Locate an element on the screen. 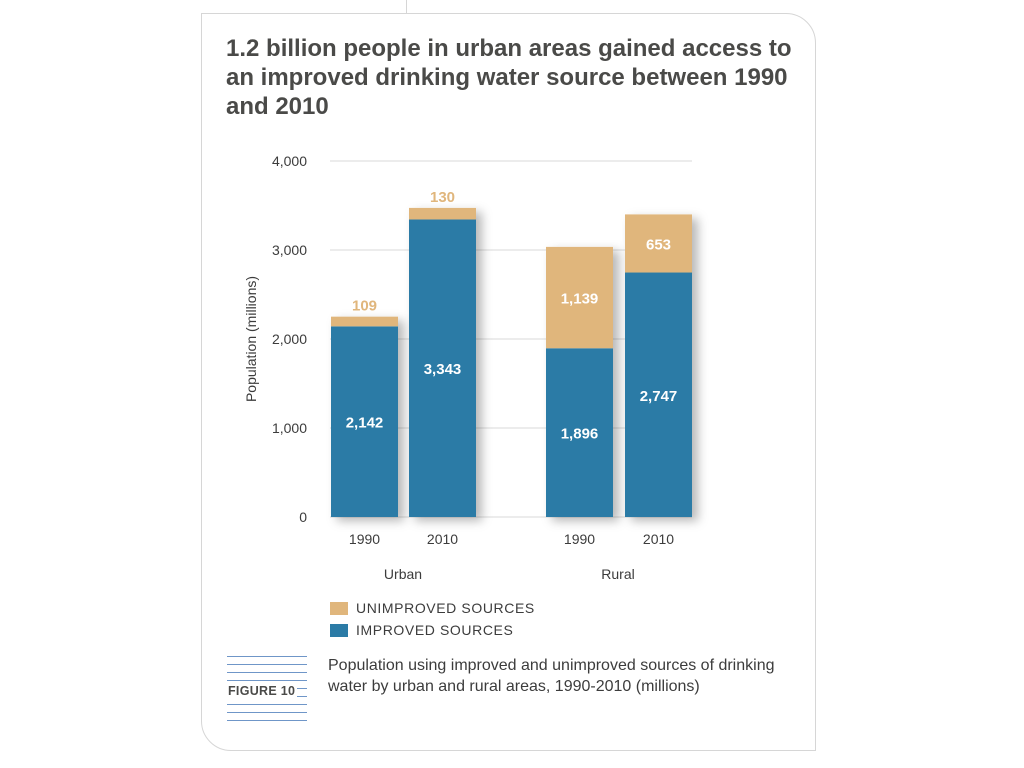  data-label-unimproved: 109 is located at coordinates (364, 306).